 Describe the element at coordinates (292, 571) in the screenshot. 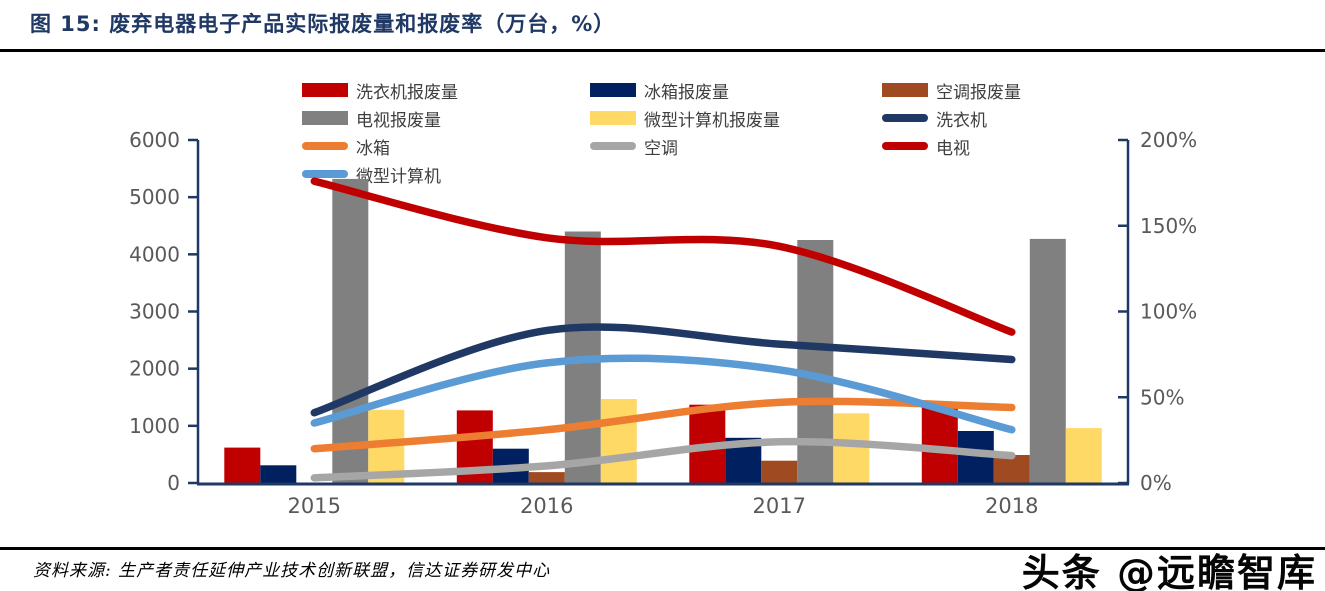

I see `source-text: 资料来源: 生产者责任延伸产业技术创新联盟，信达证券研发中心` at that location.